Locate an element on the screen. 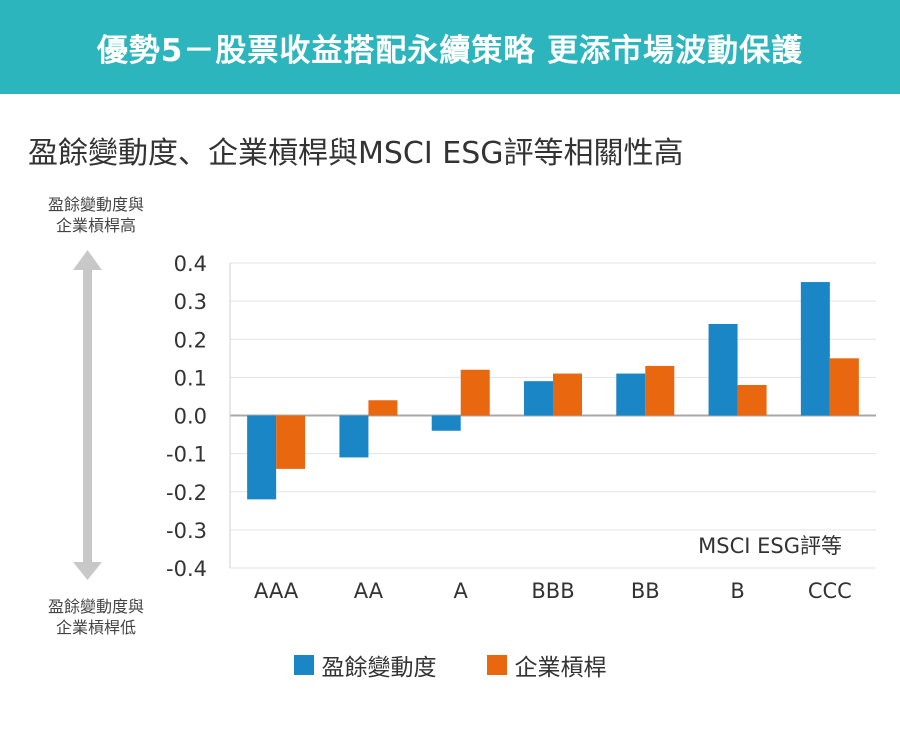 This screenshot has width=900, height=730. y-axis-ticks: 0.4 0.3 0.2 0.1 0.0 -0.1 -0.2 -0.3 -0.4 is located at coordinates (186, 416).